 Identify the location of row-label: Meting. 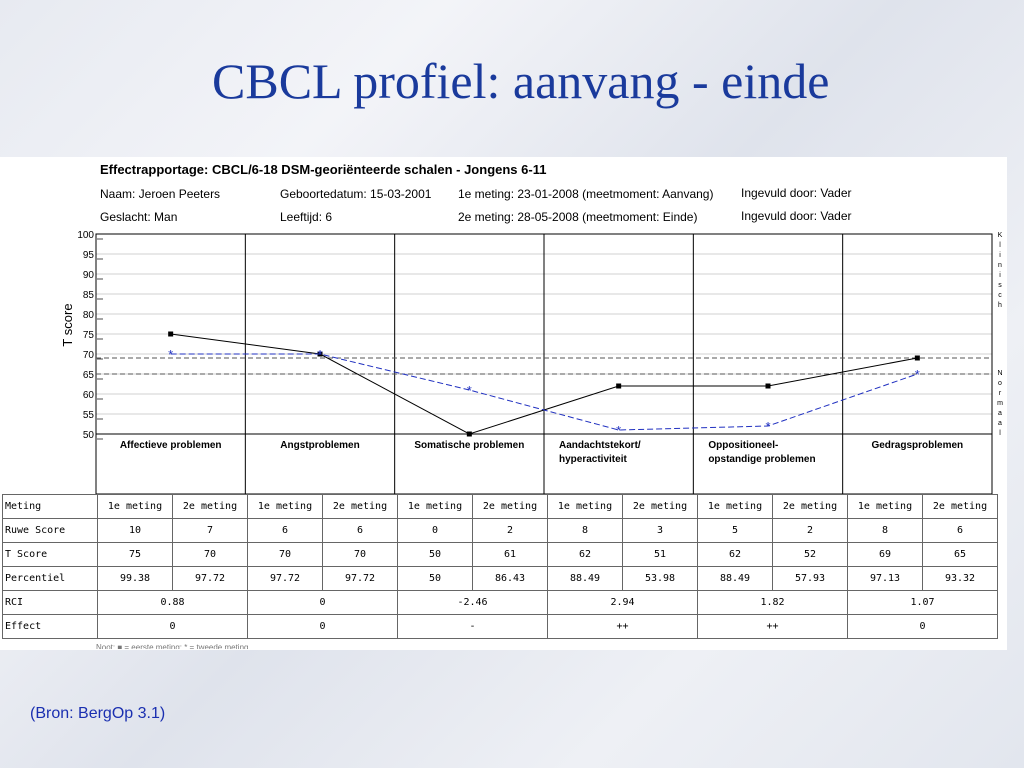
(50, 506).